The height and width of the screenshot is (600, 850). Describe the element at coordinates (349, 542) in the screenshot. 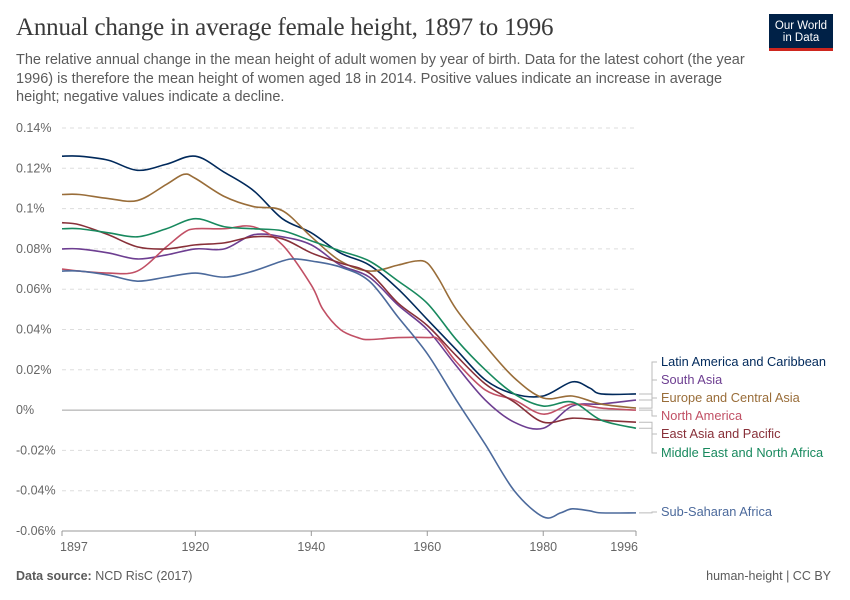

I see `x-axis-ticks: 1897 1920 1940 1960 1980 1996` at that location.